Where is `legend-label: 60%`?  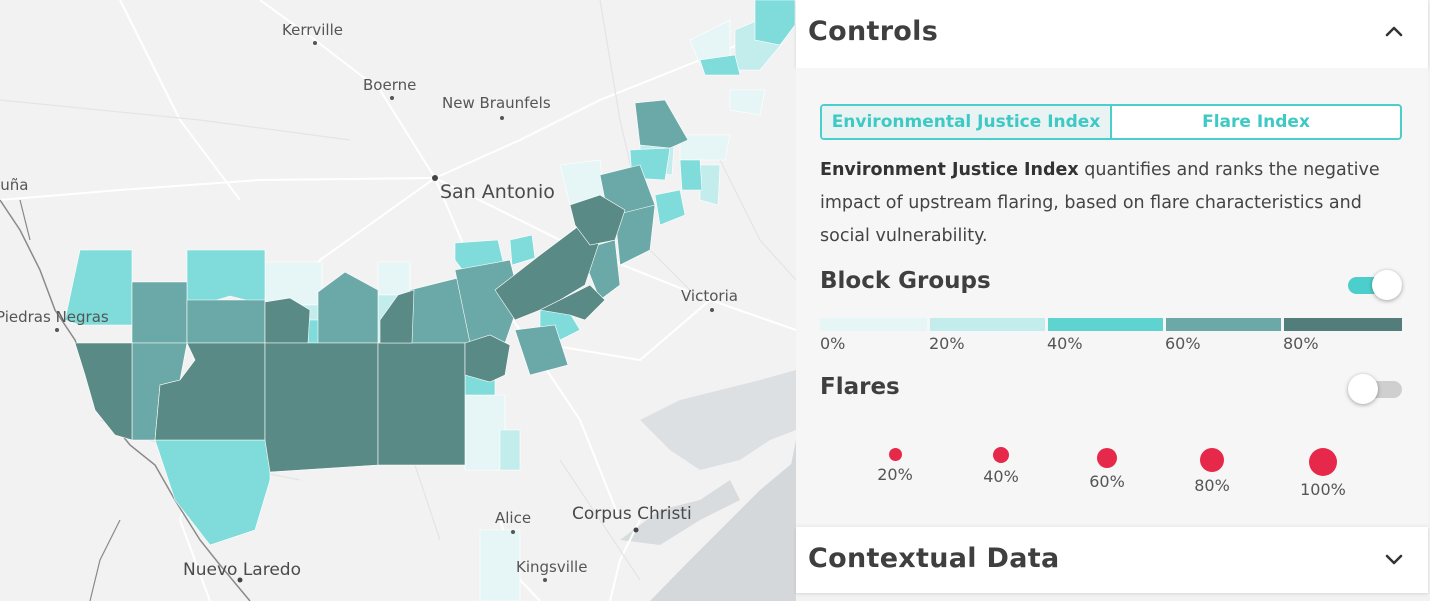 legend-label: 60% is located at coordinates (1183, 343).